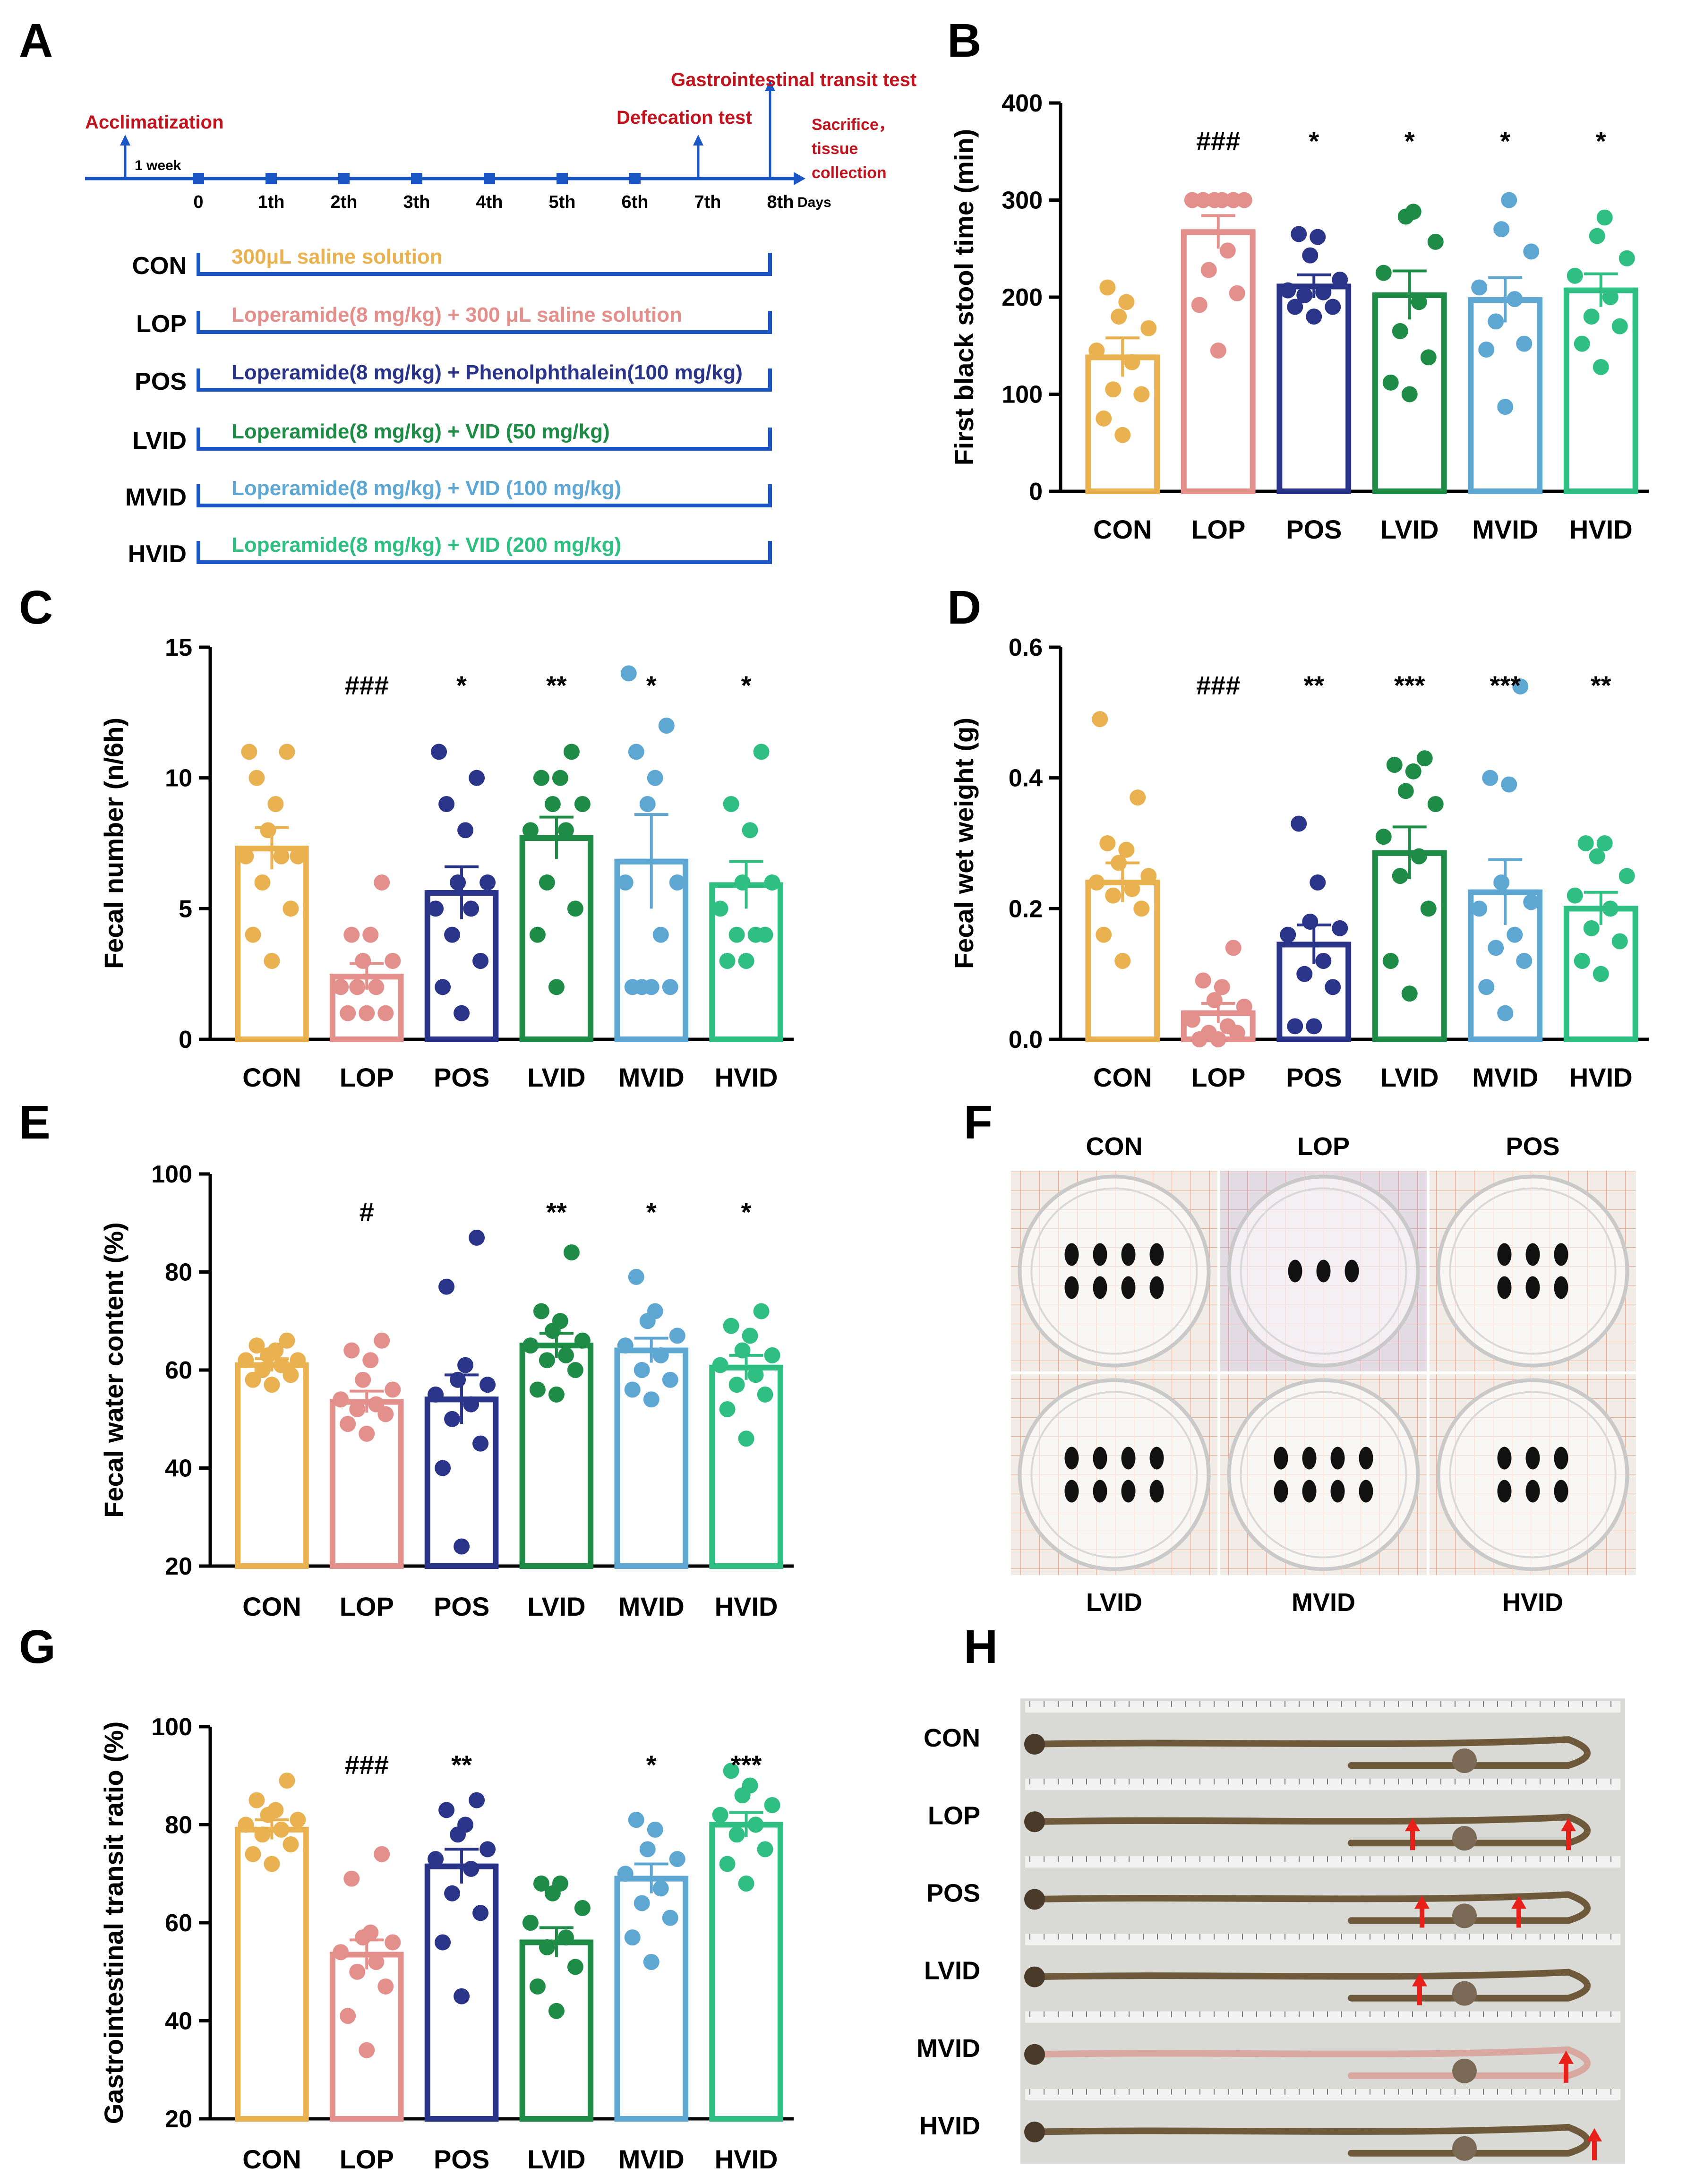 This screenshot has width=1687, height=2184. What do you see at coordinates (36, 608) in the screenshot?
I see `panel-letter-c: C` at bounding box center [36, 608].